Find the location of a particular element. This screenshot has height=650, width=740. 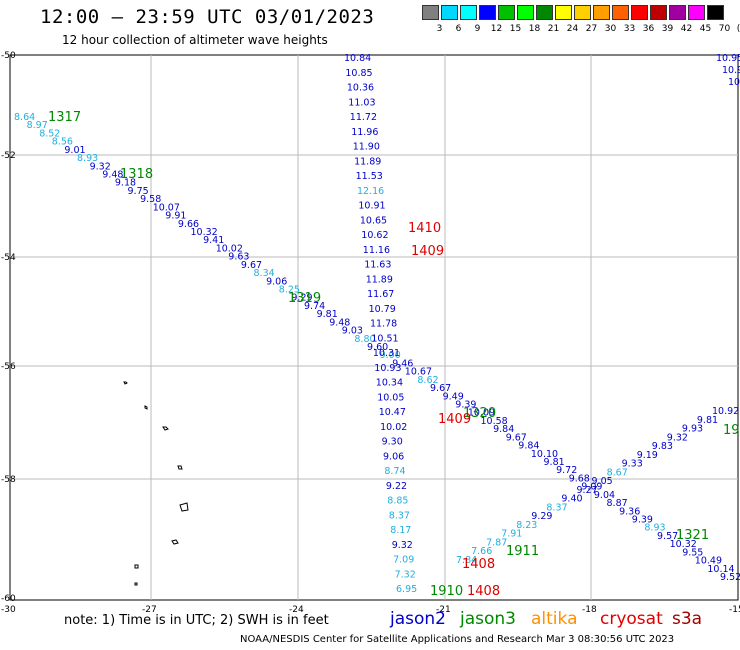

wave-height-value: 9.66 is located at coordinates (188, 224).